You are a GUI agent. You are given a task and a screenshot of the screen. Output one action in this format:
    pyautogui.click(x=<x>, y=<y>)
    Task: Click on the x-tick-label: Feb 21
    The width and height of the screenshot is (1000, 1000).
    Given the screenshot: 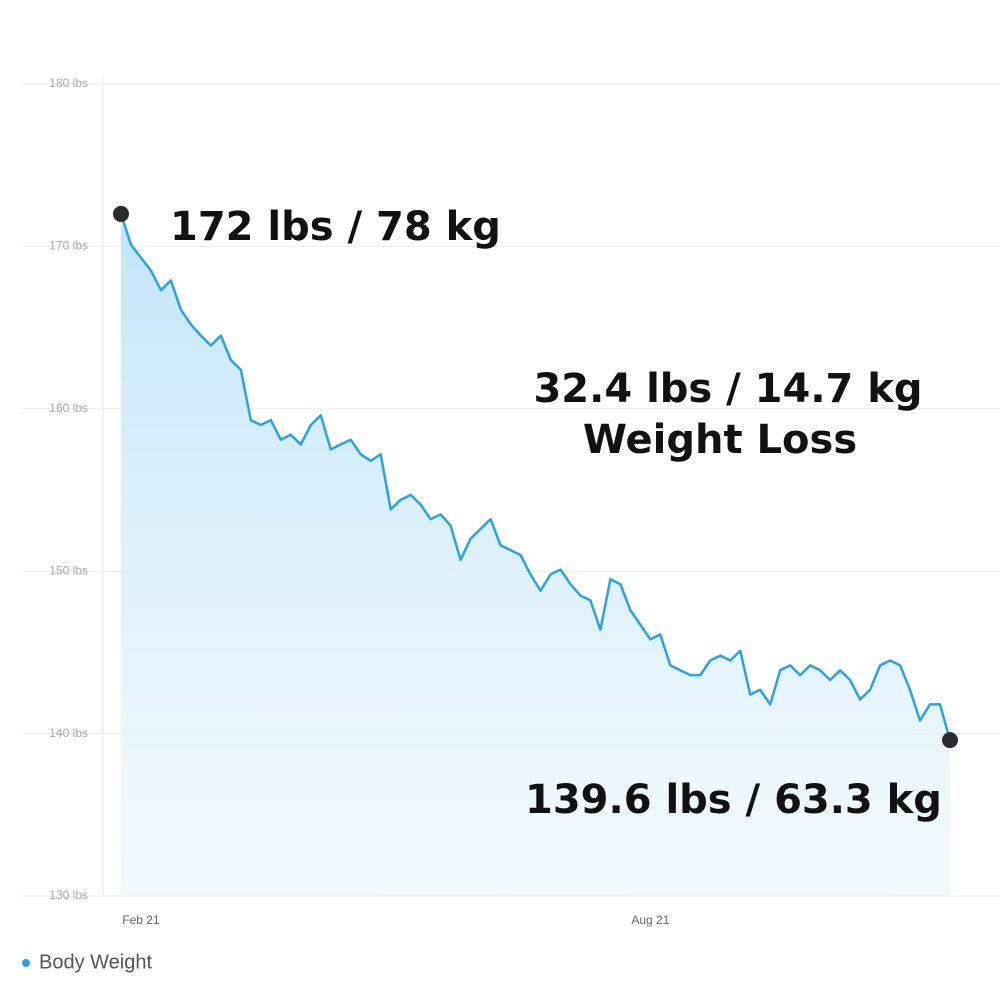 What is the action you would take?
    pyautogui.click(x=141, y=920)
    